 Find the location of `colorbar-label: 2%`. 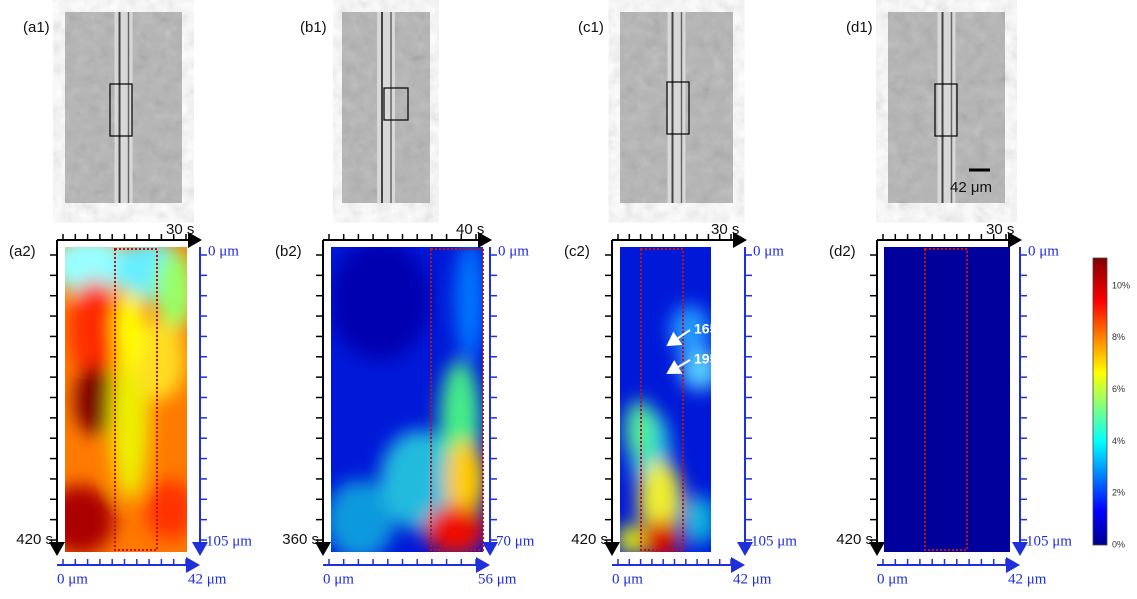

colorbar-label: 2% is located at coordinates (1118, 493).